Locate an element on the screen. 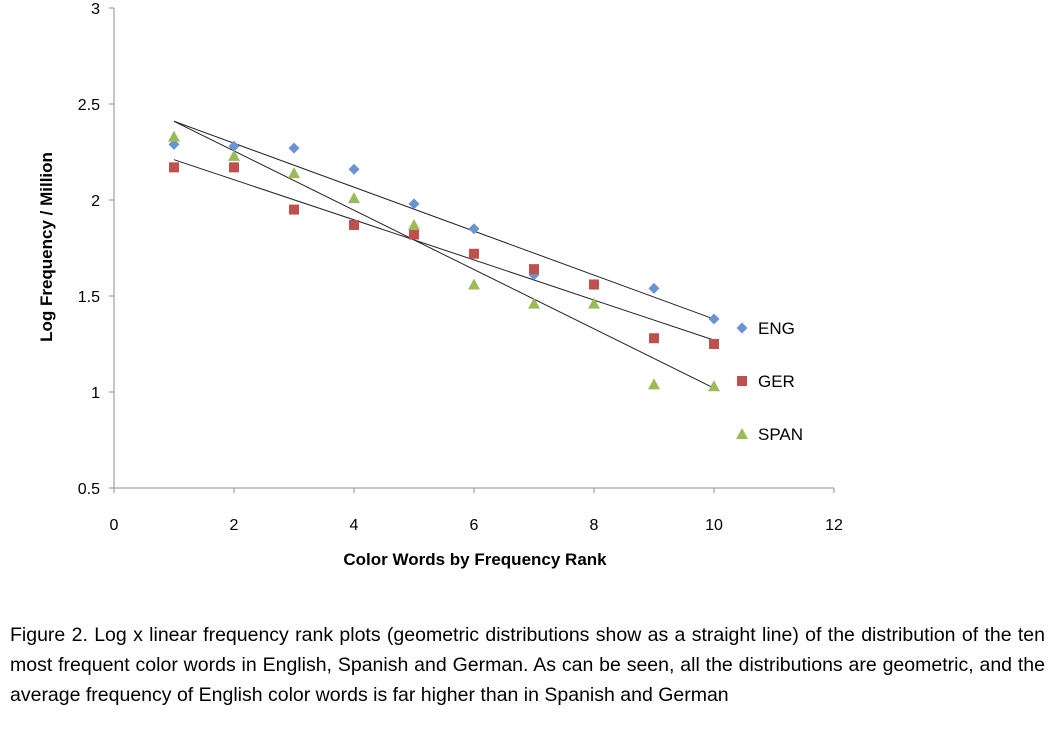 The width and height of the screenshot is (1053, 739). trendline-ger is located at coordinates (444, 250).